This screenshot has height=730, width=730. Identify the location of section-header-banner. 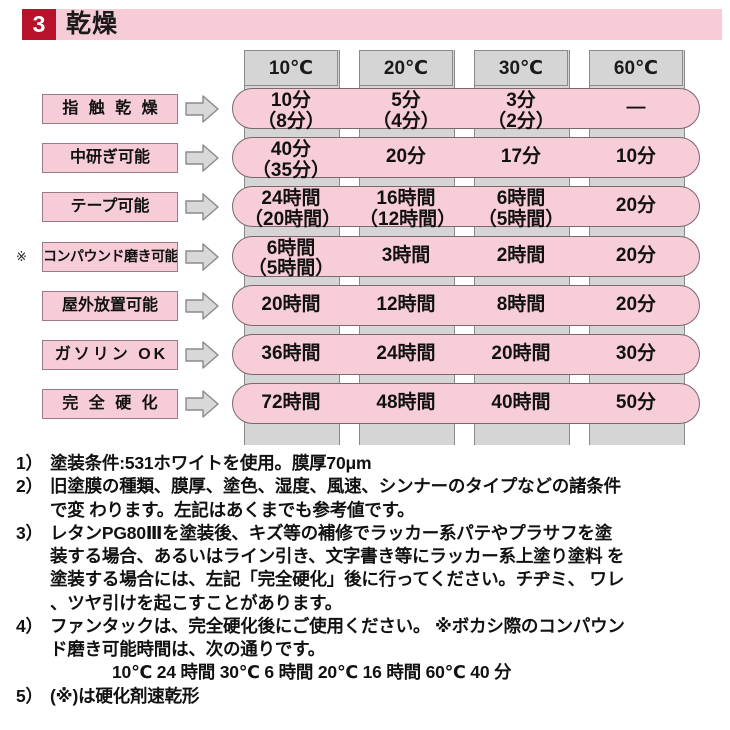
(372, 24).